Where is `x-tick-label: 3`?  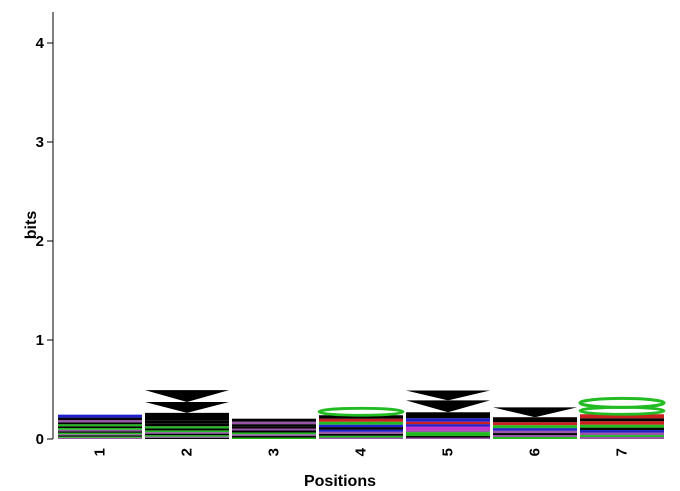
x-tick-label: 3 is located at coordinates (274, 452).